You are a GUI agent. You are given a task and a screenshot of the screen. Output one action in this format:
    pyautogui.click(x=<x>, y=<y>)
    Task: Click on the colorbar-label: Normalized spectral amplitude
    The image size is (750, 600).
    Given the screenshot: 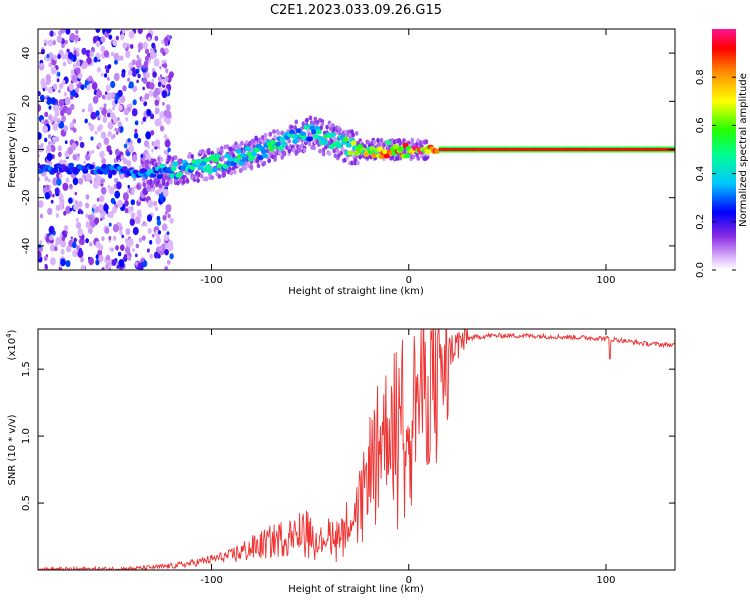 What is the action you would take?
    pyautogui.click(x=743, y=150)
    